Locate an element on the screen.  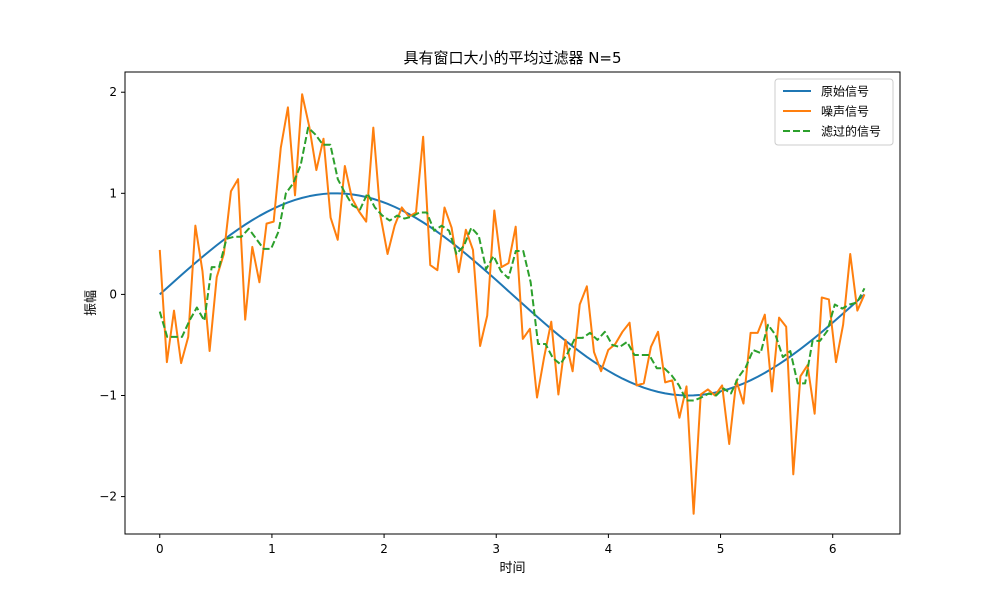
x-tick-label: 4 is located at coordinates (609, 549).